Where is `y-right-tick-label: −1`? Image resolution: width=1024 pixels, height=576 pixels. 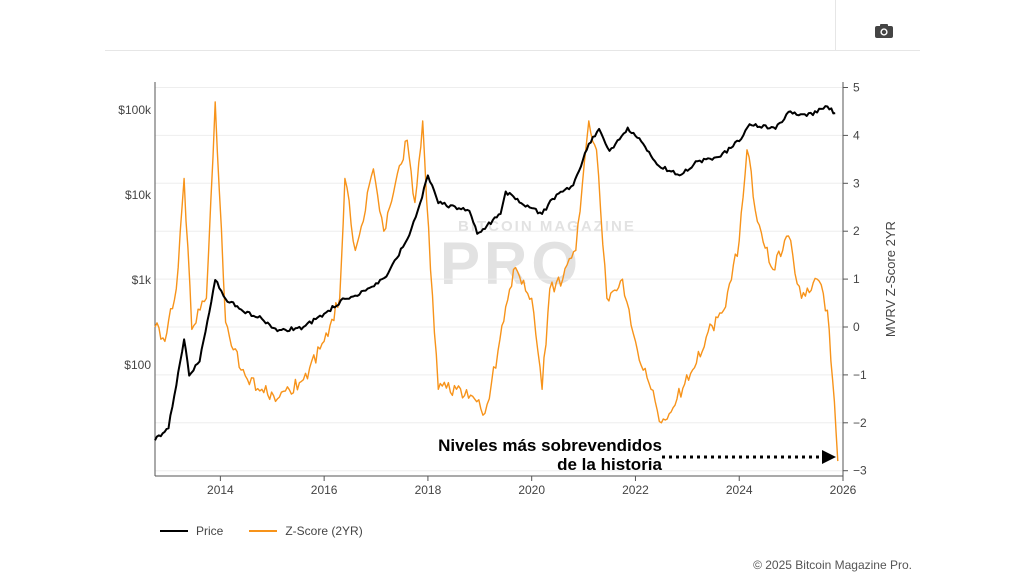
y-right-tick-label: −1 is located at coordinates (860, 375).